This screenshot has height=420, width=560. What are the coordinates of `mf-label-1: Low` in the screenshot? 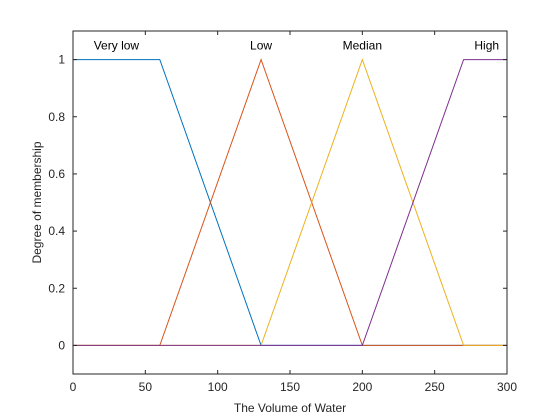 It's located at (261, 45).